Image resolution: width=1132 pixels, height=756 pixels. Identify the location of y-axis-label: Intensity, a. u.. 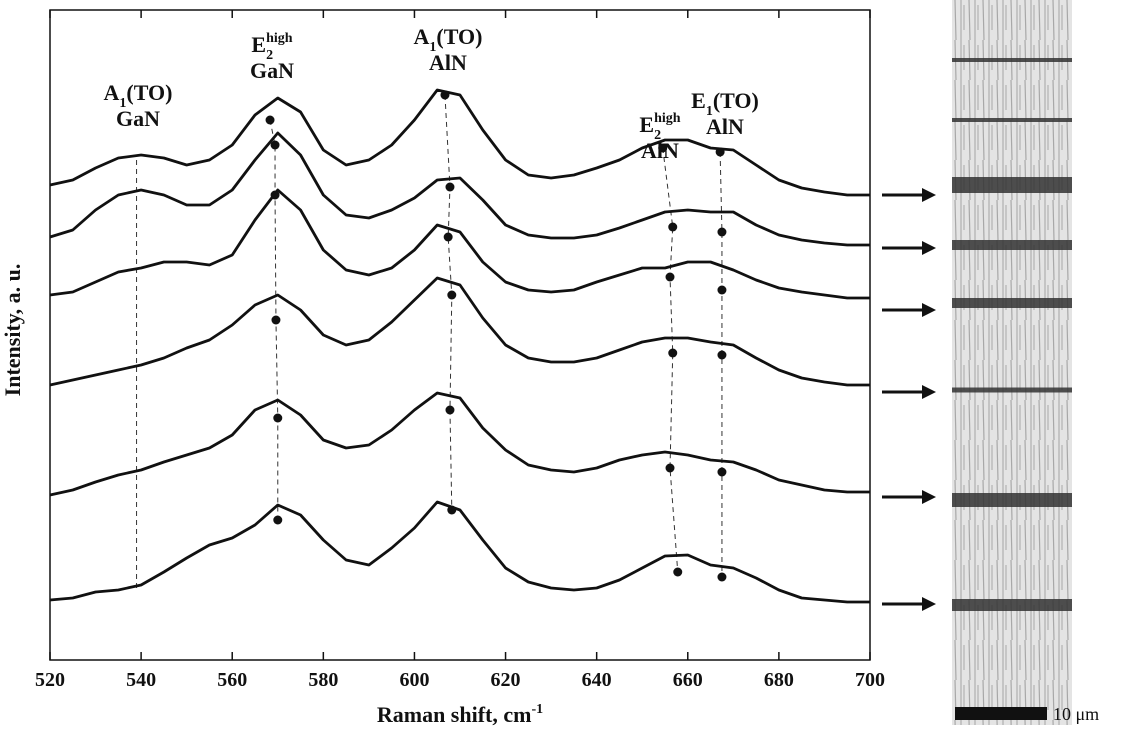
(12, 330).